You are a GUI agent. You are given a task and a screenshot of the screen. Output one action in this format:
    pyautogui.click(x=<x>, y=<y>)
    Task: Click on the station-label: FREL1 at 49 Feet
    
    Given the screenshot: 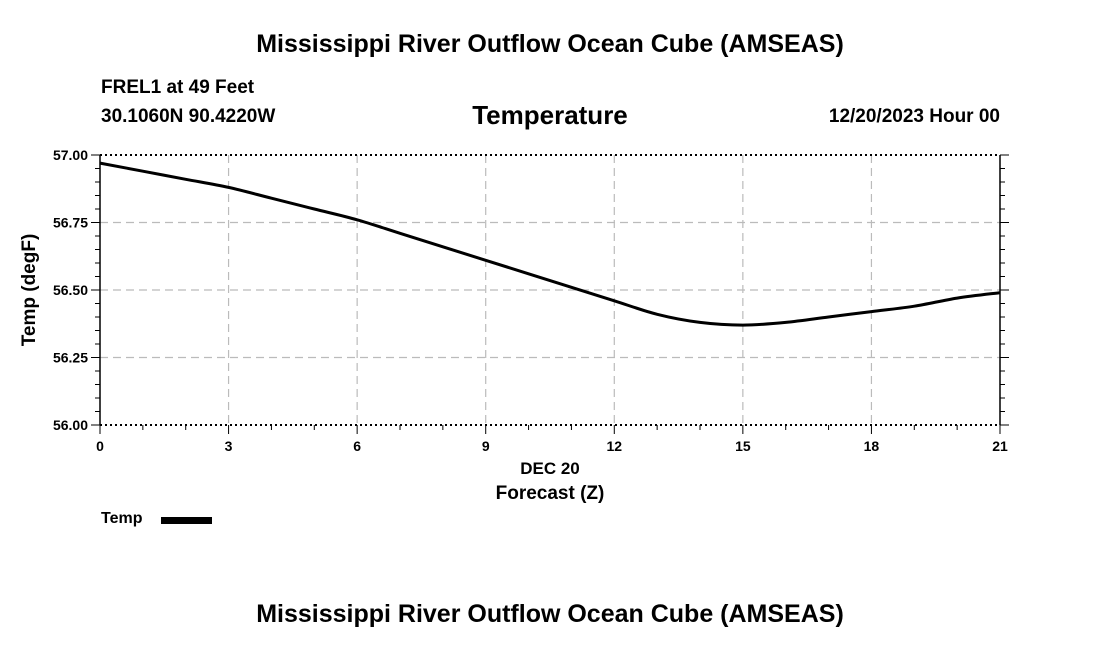 What is the action you would take?
    pyautogui.click(x=178, y=87)
    